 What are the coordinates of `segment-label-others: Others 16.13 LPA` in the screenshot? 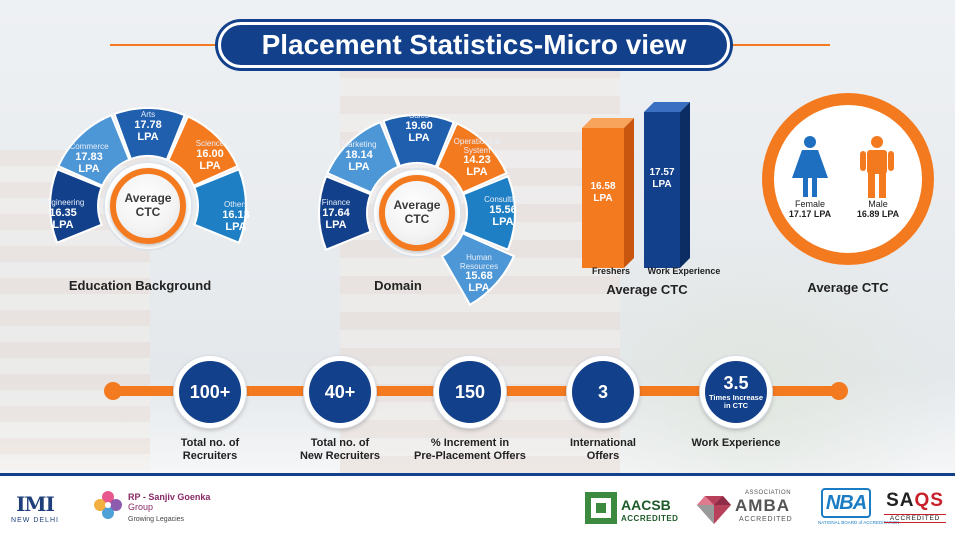 It's located at (236, 216).